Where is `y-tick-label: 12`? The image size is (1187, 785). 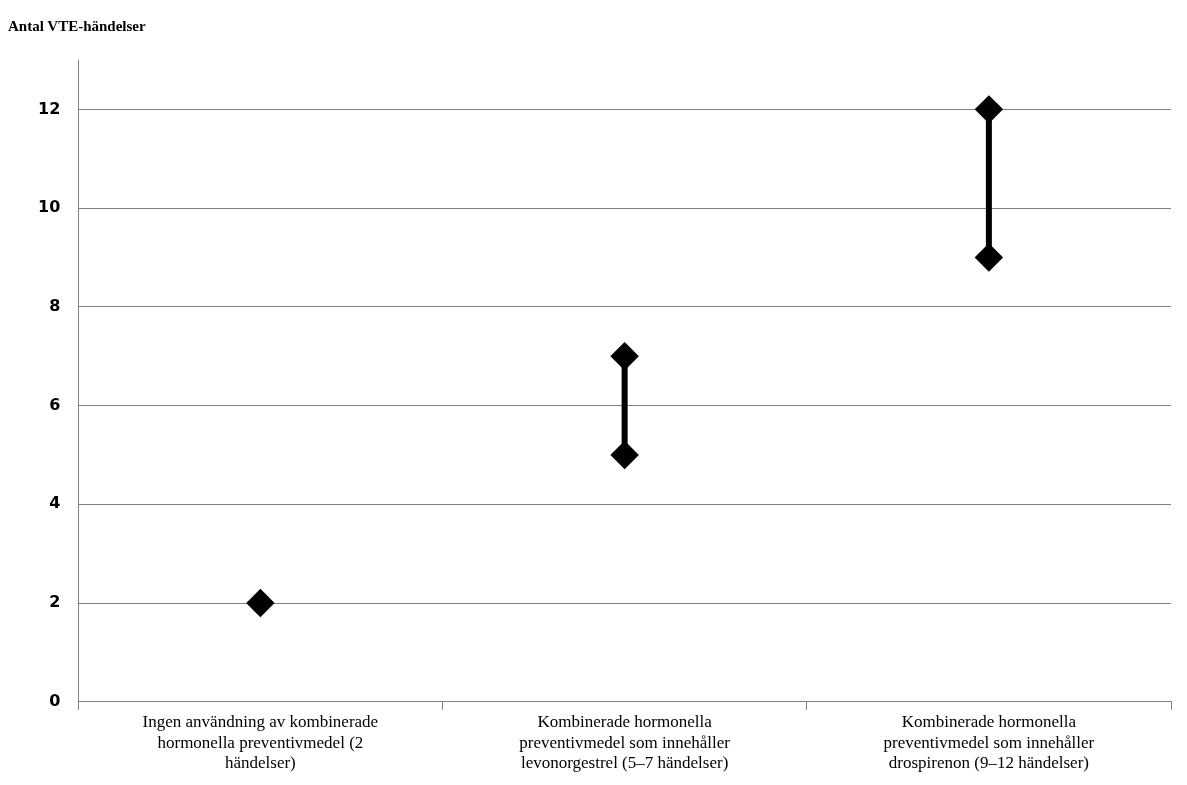 y-tick-label: 12 is located at coordinates (49, 108).